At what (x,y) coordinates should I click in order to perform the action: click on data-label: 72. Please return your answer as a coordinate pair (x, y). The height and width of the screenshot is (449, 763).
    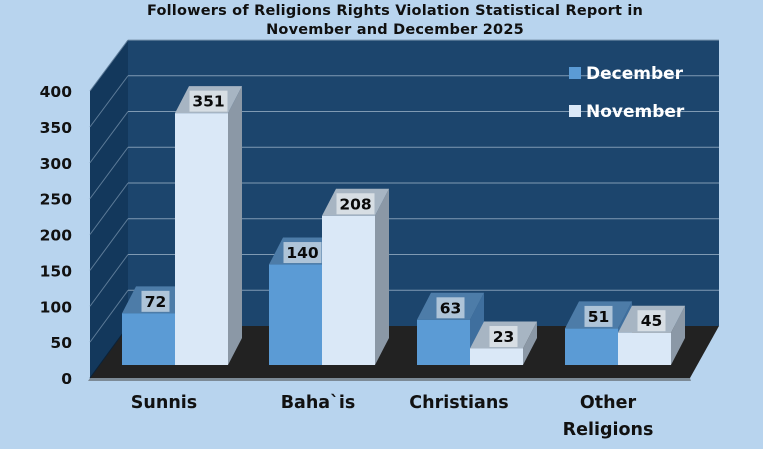
    Looking at the image, I should click on (156, 302).